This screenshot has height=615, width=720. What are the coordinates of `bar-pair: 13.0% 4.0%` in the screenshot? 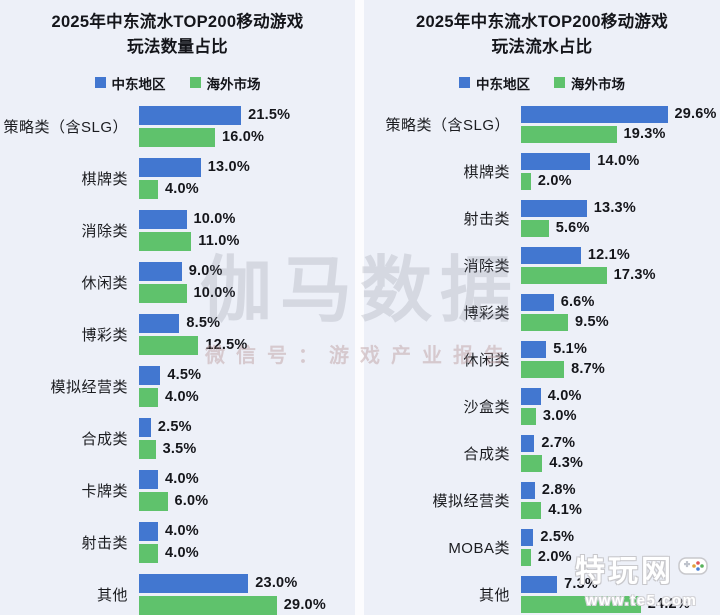 It's located at (247, 178).